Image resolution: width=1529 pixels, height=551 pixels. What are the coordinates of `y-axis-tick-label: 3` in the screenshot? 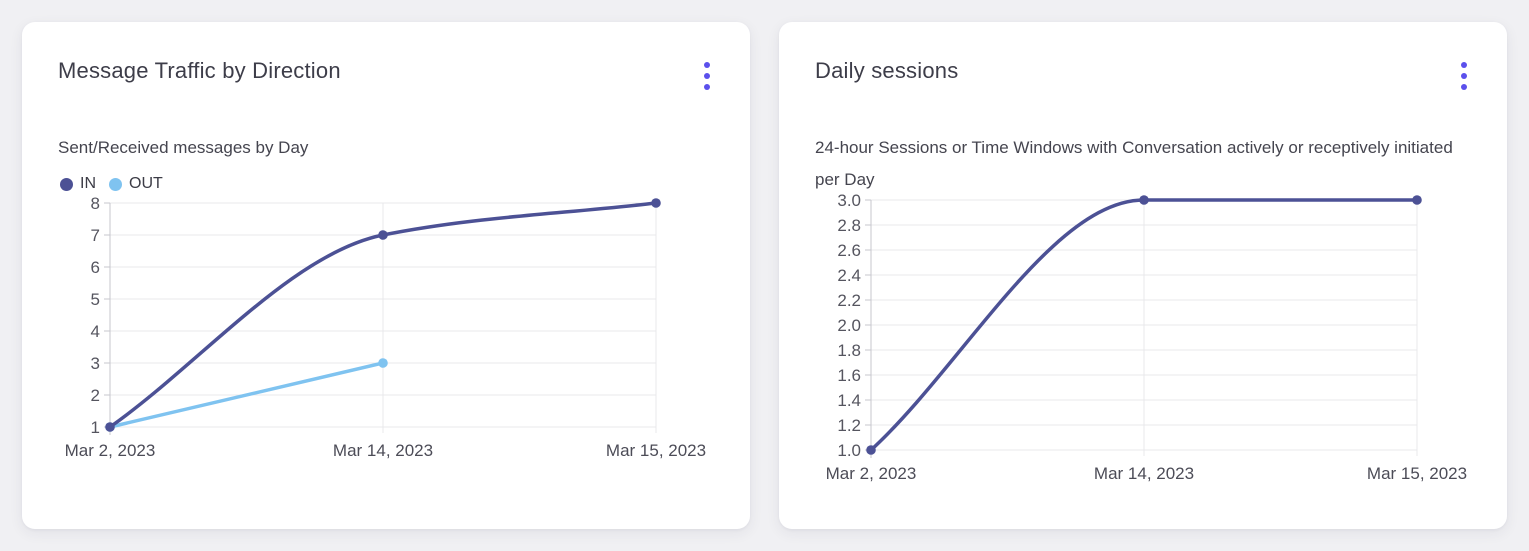 It's located at (95, 363).